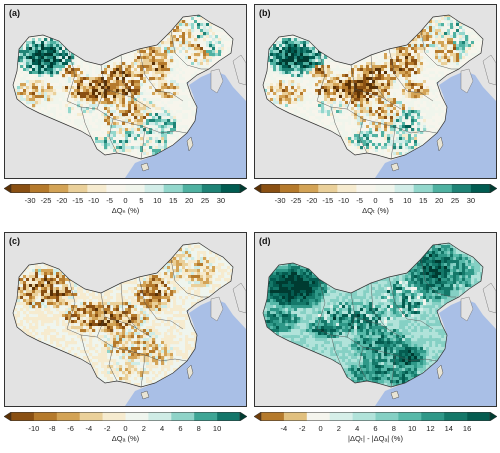 The height and width of the screenshot is (453, 500). What do you see at coordinates (375, 438) in the screenshot?
I see `colorbar-label: |ΔQₜ| - |ΔQₐ| (%)` at bounding box center [375, 438].